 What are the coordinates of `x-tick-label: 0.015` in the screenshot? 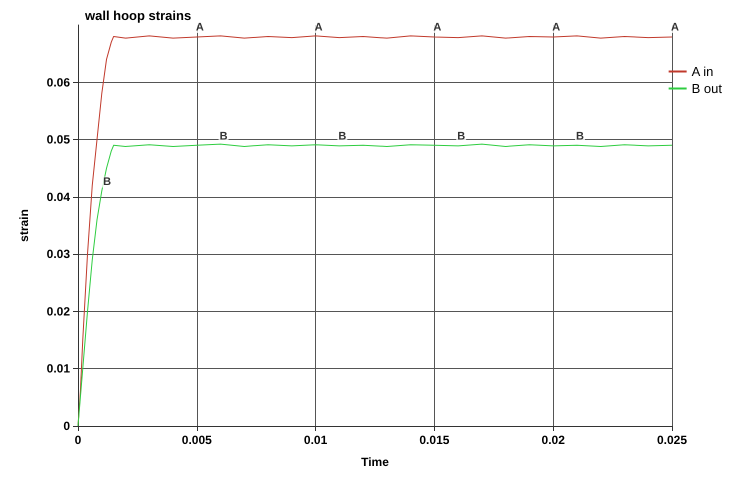 It's located at (434, 440).